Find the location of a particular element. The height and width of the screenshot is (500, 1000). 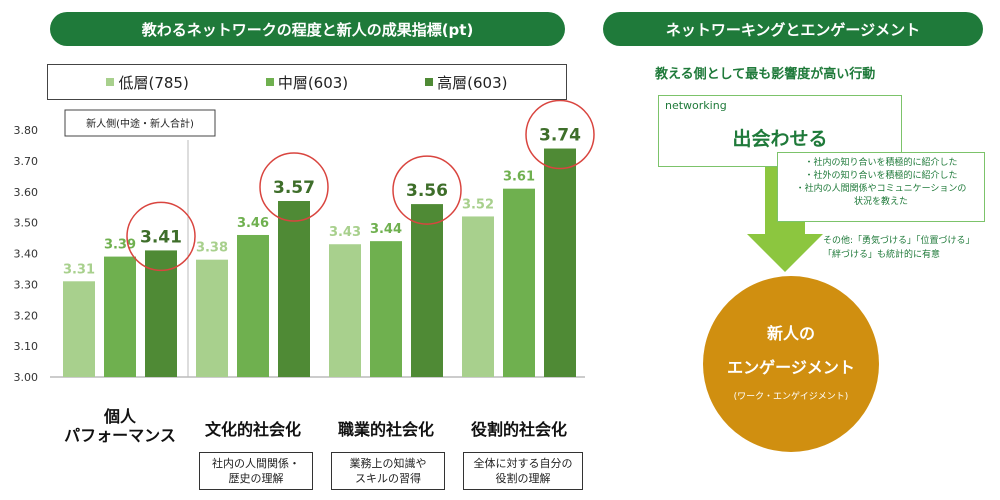

bullet-item: ・社内の人間関係やコミュニケーションの is located at coordinates (881, 189).